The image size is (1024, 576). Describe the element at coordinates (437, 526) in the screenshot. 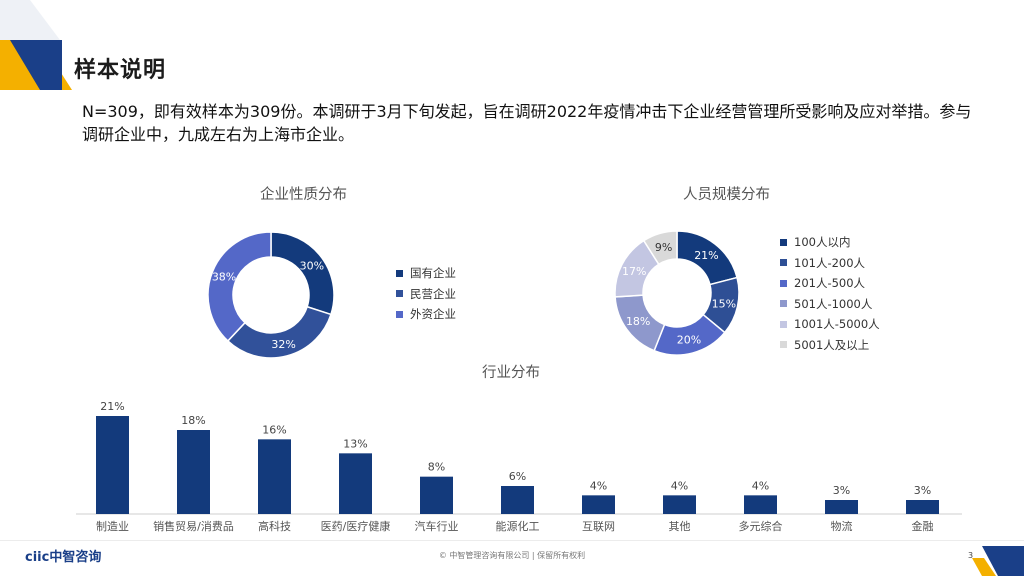

I see `industry-category-label: 汽车行业` at that location.